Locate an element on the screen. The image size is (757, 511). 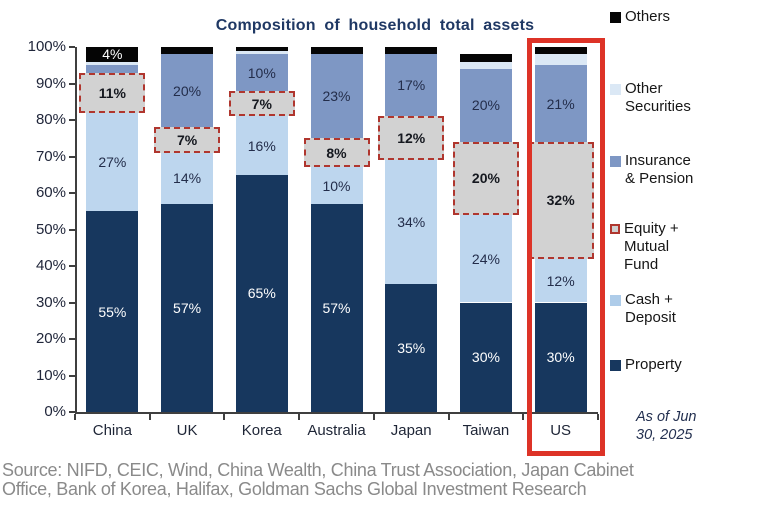
legend-label-line: Others is located at coordinates (648, 16).